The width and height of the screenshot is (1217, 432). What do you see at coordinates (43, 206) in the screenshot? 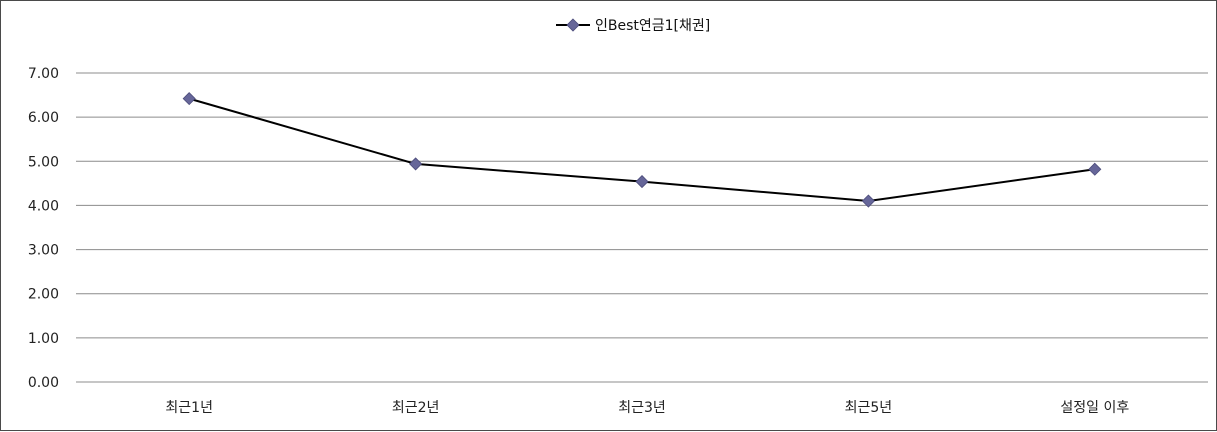
I see `y-tick-label: 4.00` at bounding box center [43, 206].